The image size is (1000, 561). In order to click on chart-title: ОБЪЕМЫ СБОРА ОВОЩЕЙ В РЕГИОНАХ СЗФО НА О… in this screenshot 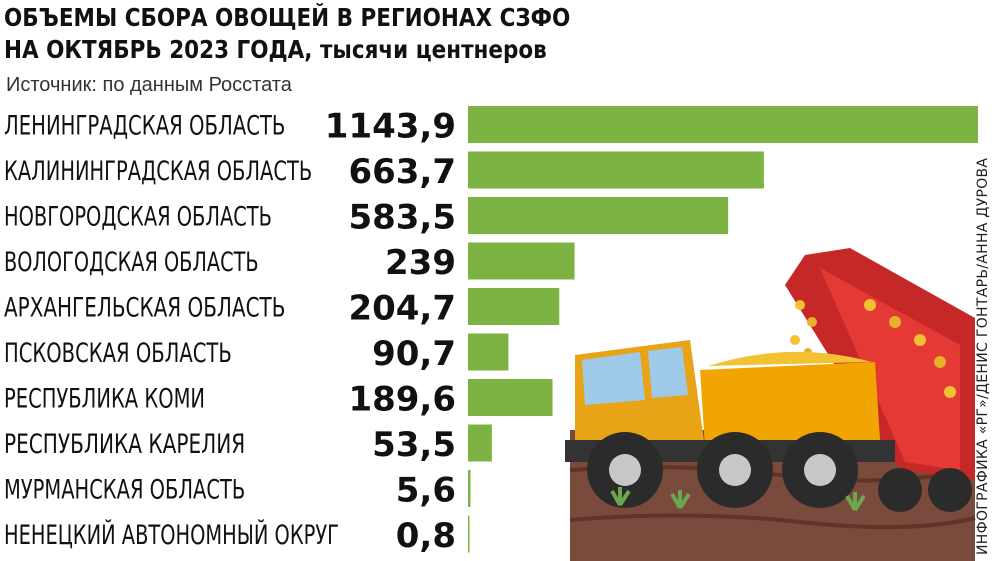, I will do `click(287, 34)`.